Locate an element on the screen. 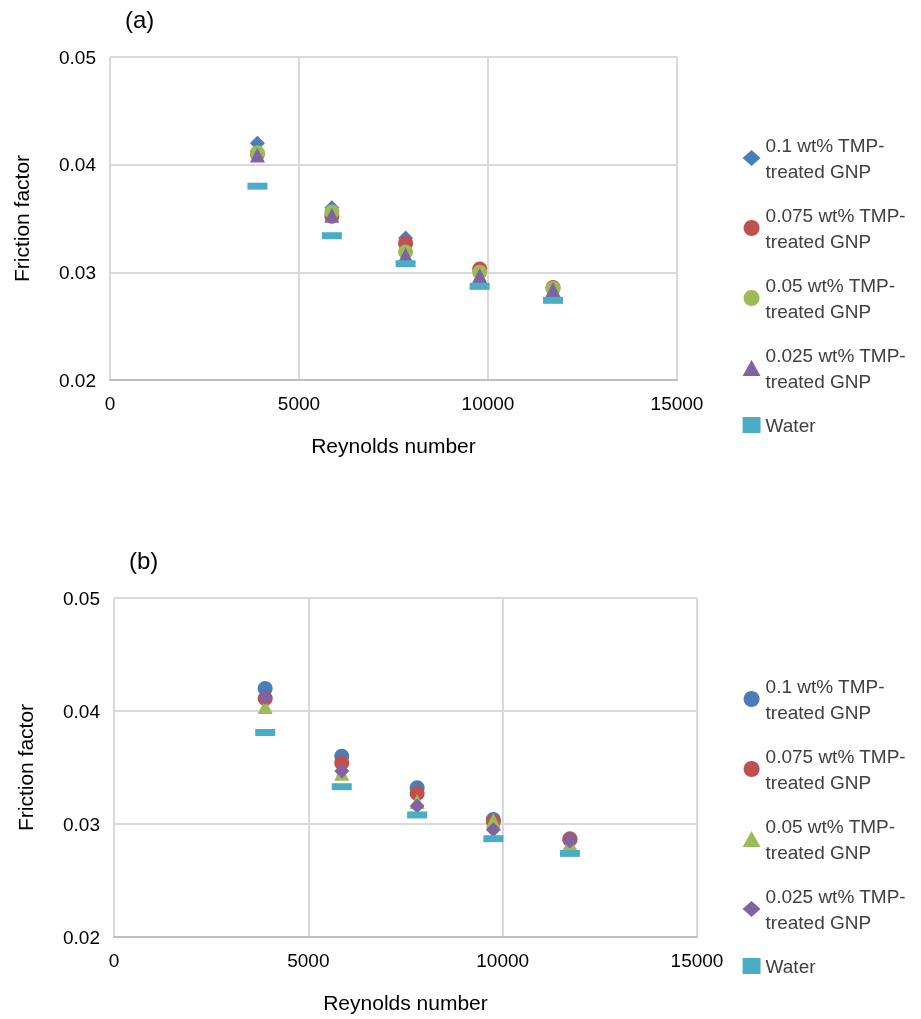 This screenshot has height=1019, width=921. chart-title: (b) is located at coordinates (144, 560).